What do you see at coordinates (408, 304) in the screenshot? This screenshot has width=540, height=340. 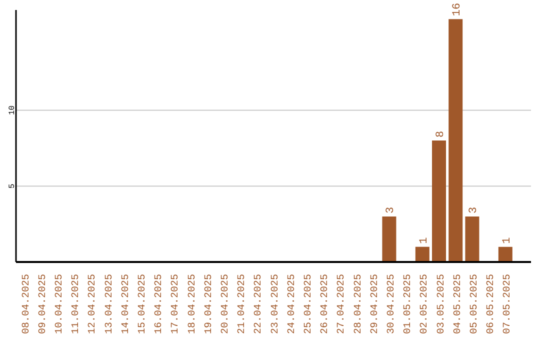 I see `x-tick-label: 01.05.2025` at bounding box center [408, 304].